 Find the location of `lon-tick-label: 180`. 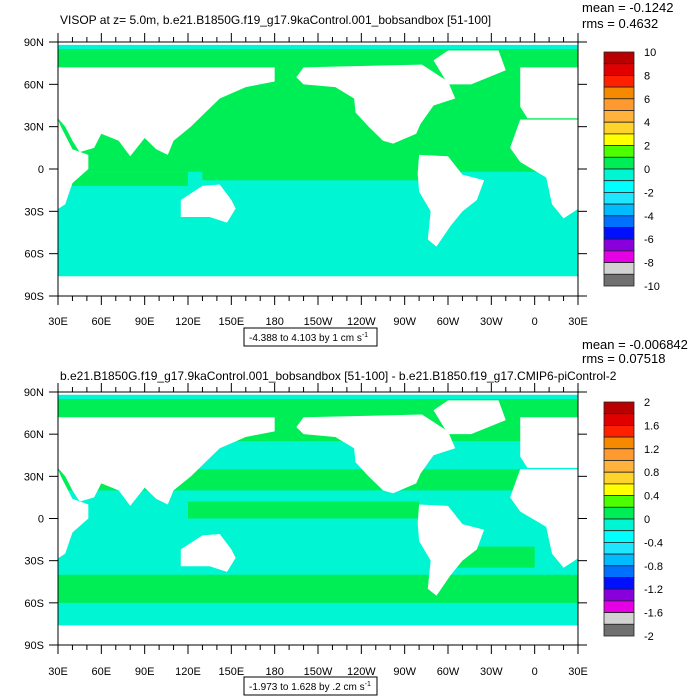

lon-tick-label: 180 is located at coordinates (274, 322).